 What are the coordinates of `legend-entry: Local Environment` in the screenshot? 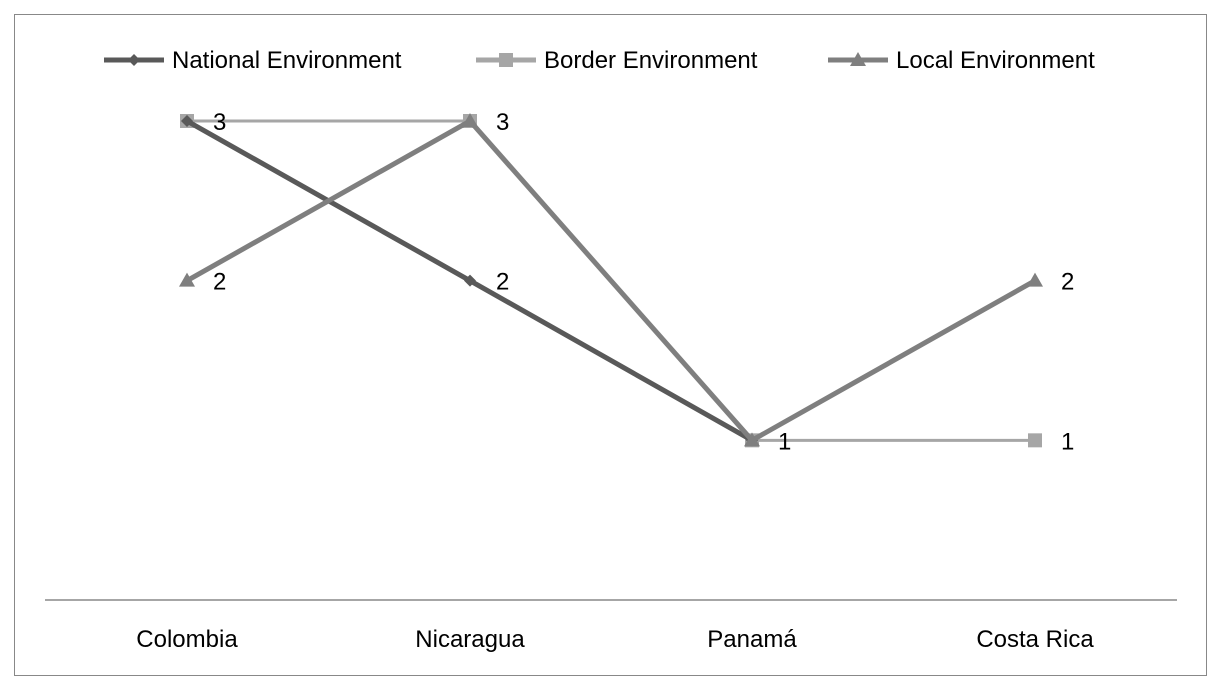 It's located at (961, 60).